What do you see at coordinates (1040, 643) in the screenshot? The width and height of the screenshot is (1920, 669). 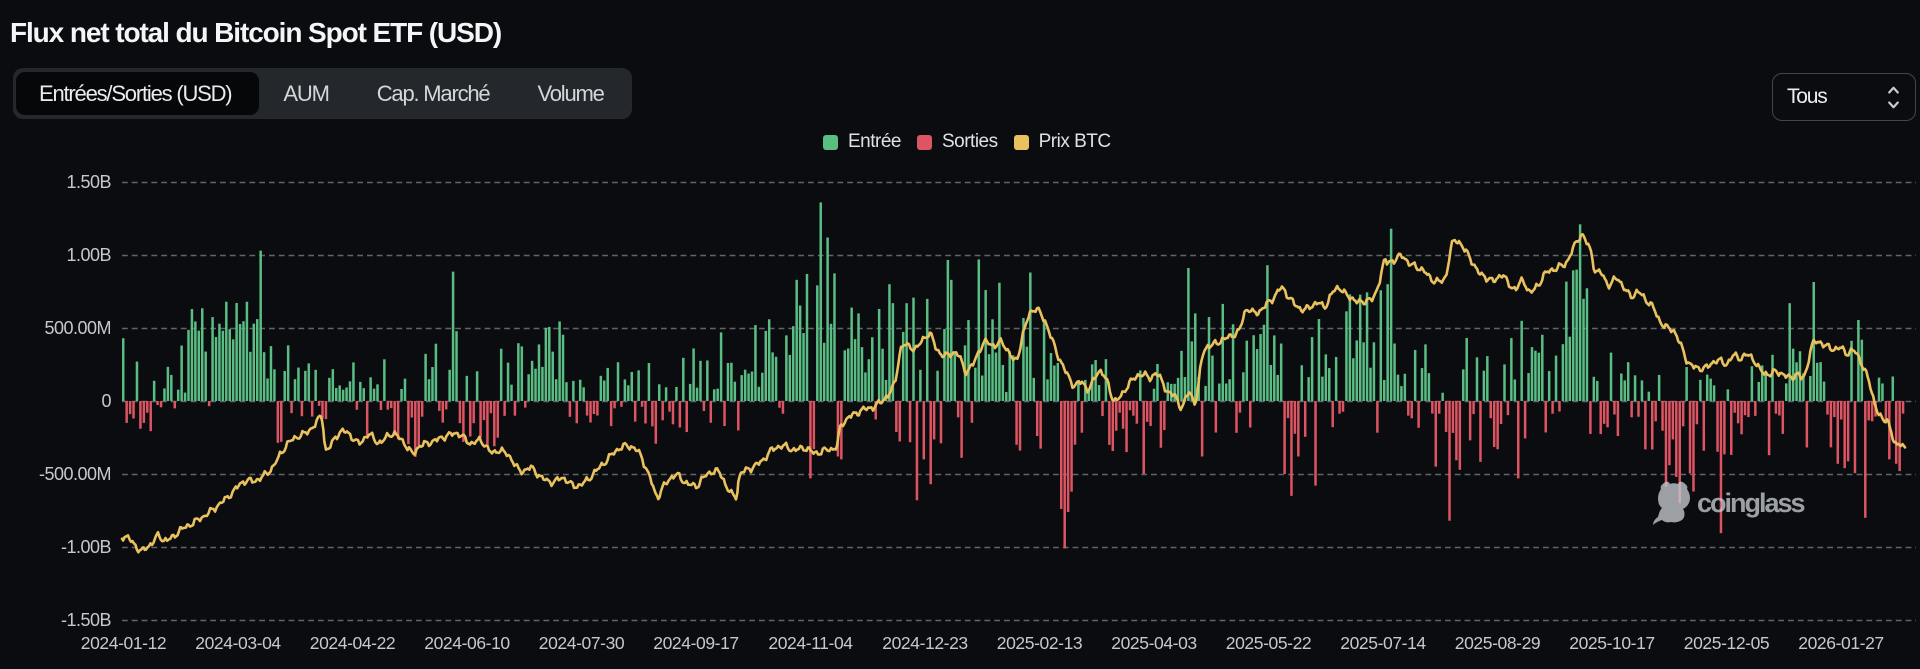 I see `svg-text: 2025-02-13` at bounding box center [1040, 643].